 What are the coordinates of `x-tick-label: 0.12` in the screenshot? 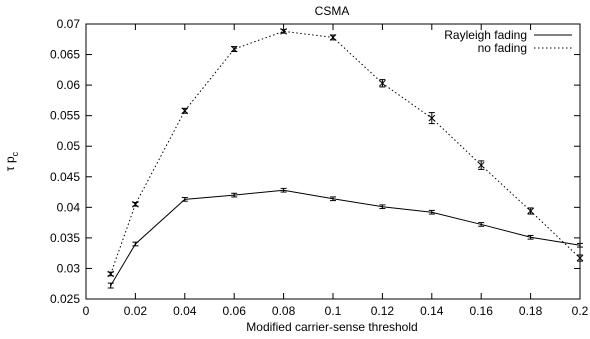 It's located at (383, 311).